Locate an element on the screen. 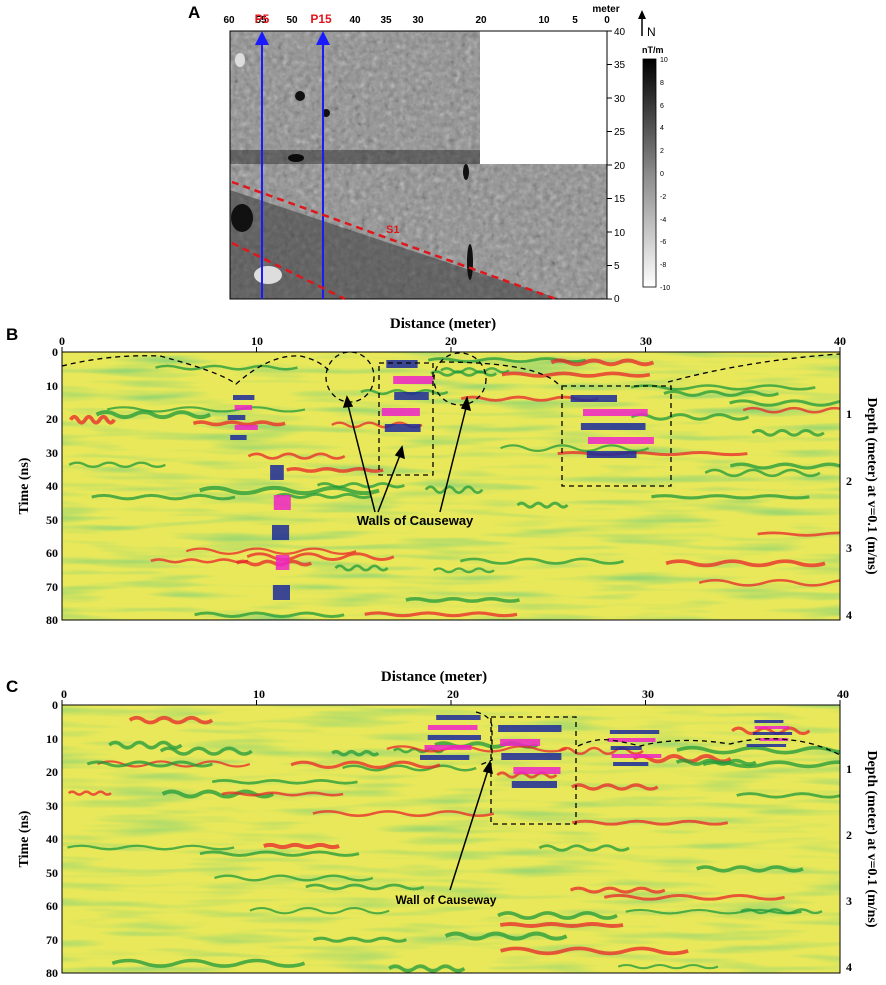 Image resolution: width=886 pixels, height=985 pixels. panel-c-x-axis: 0 10 20 30 40 is located at coordinates (455, 696).